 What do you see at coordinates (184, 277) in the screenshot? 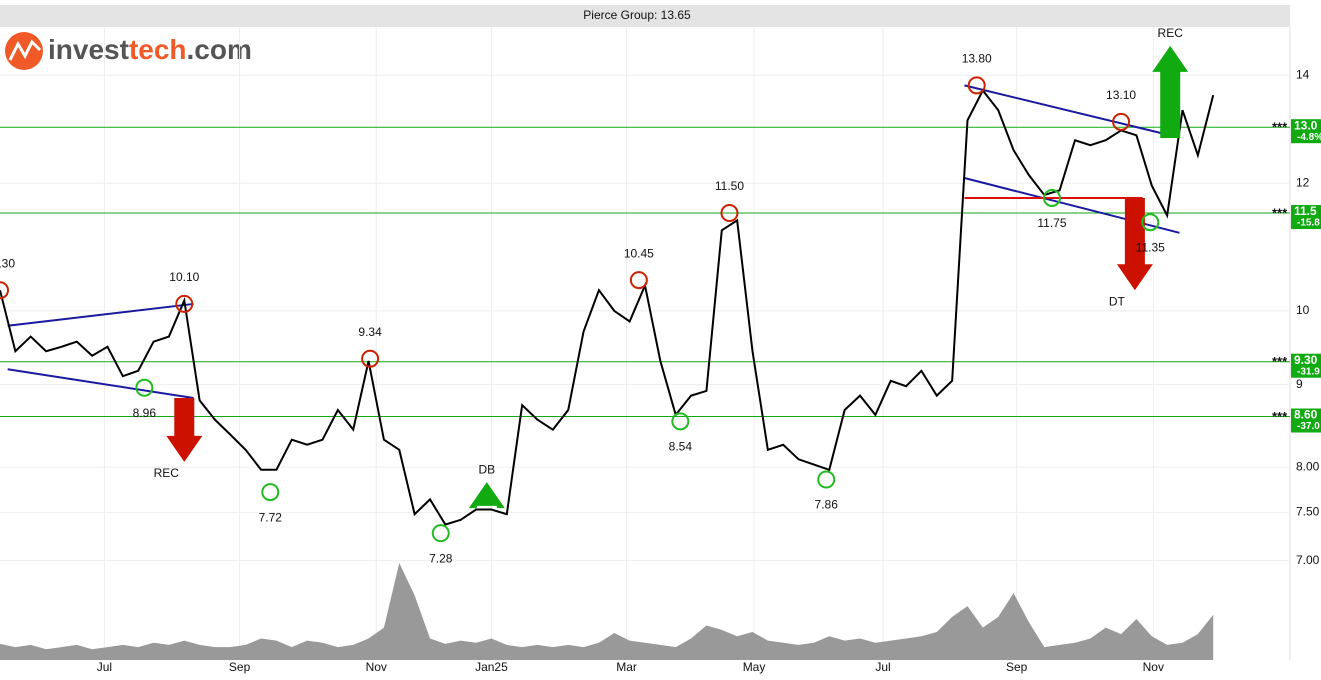
I see `pivot-label: 10.10` at bounding box center [184, 277].